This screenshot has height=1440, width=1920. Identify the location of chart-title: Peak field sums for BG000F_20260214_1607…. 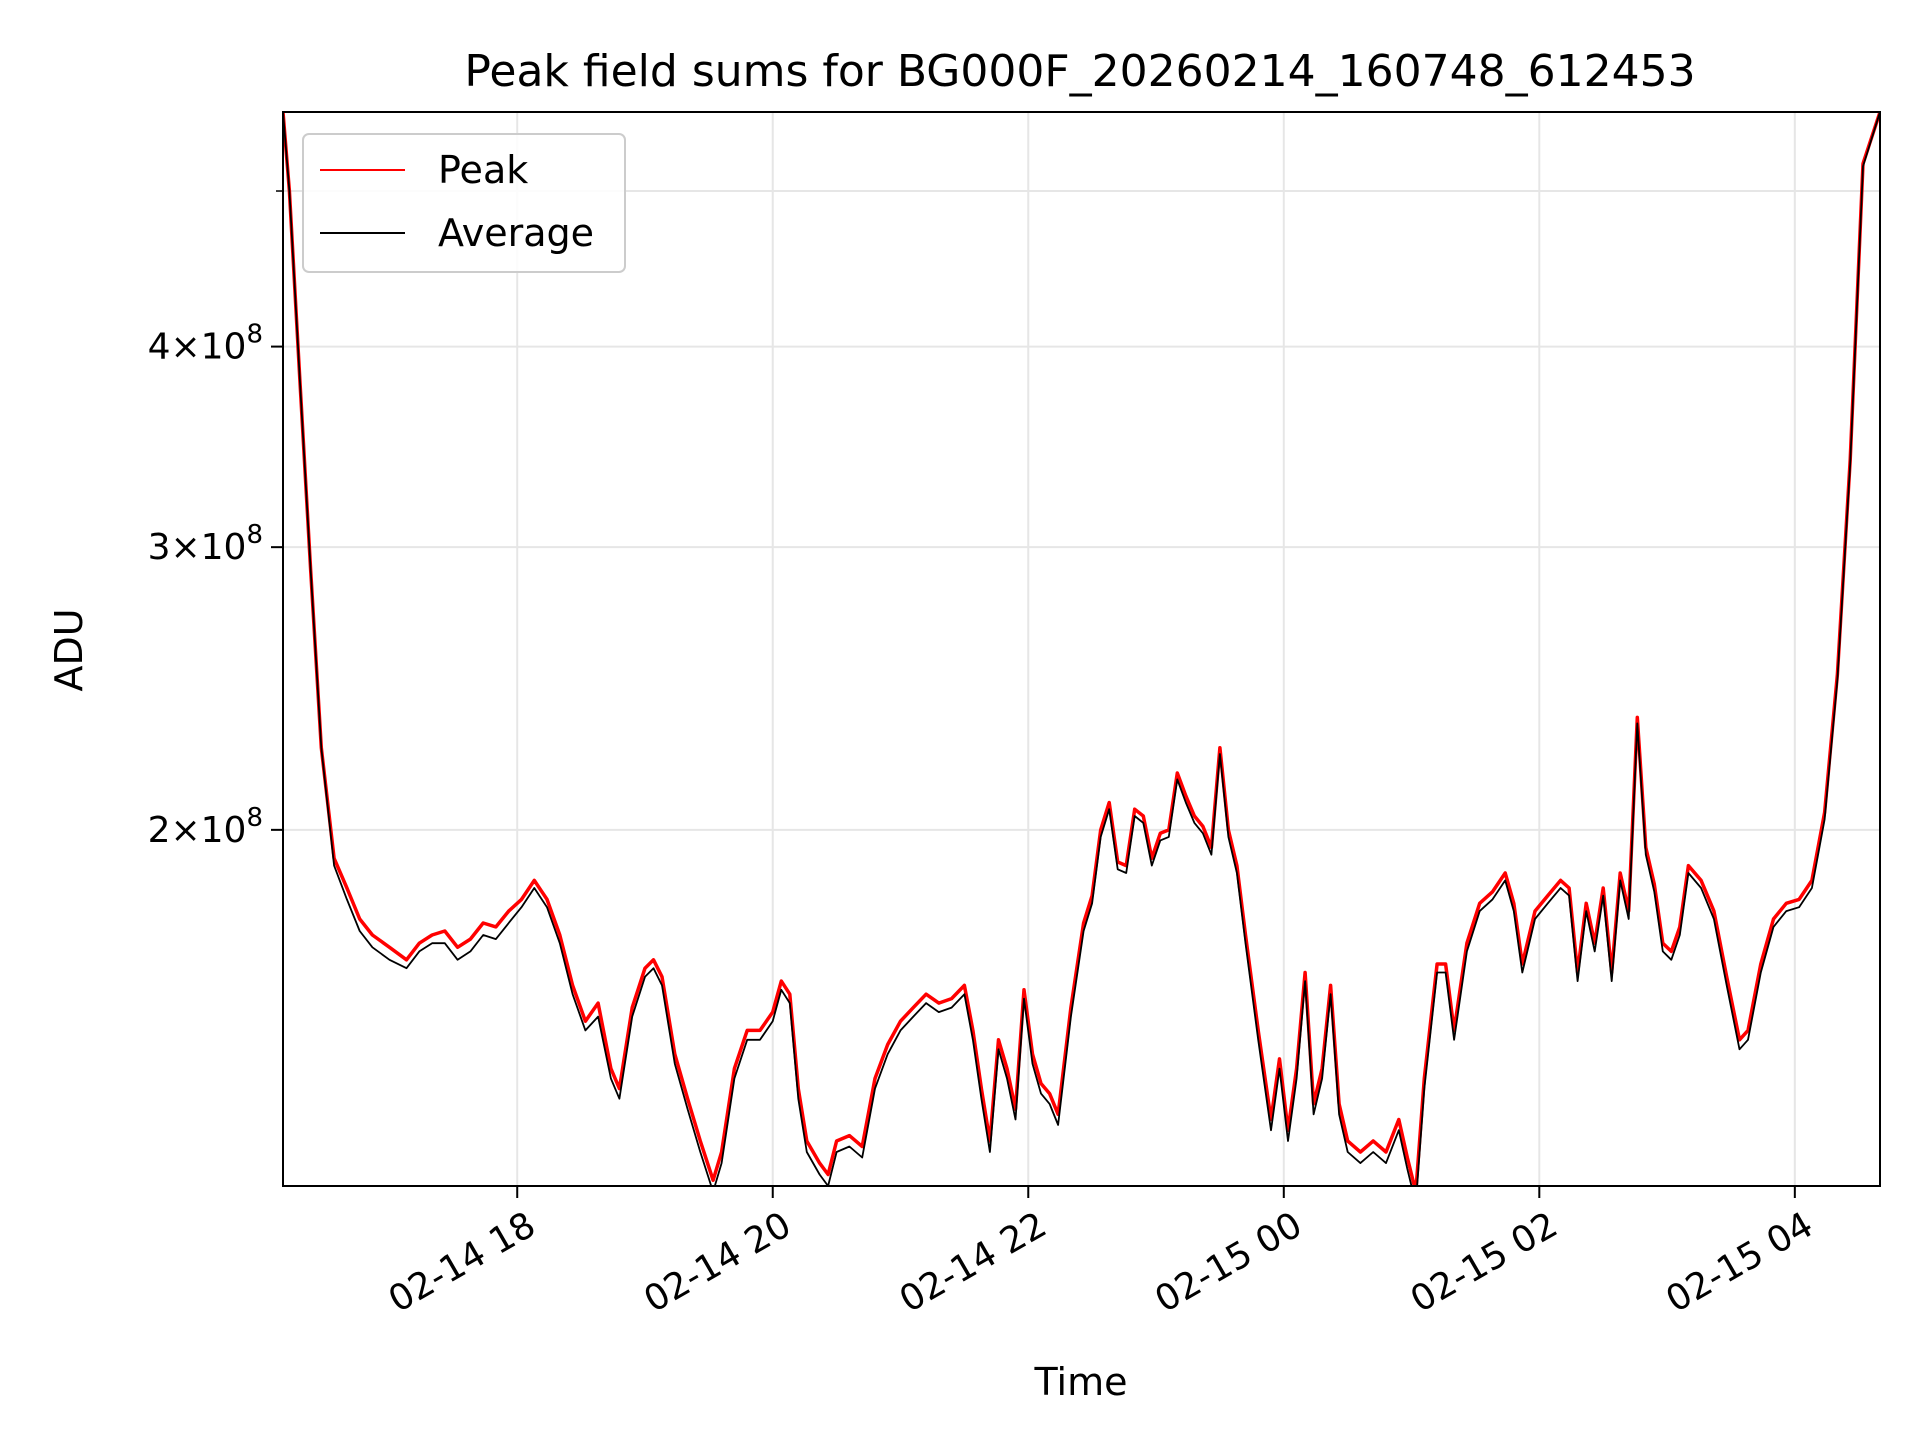
(1079, 71).